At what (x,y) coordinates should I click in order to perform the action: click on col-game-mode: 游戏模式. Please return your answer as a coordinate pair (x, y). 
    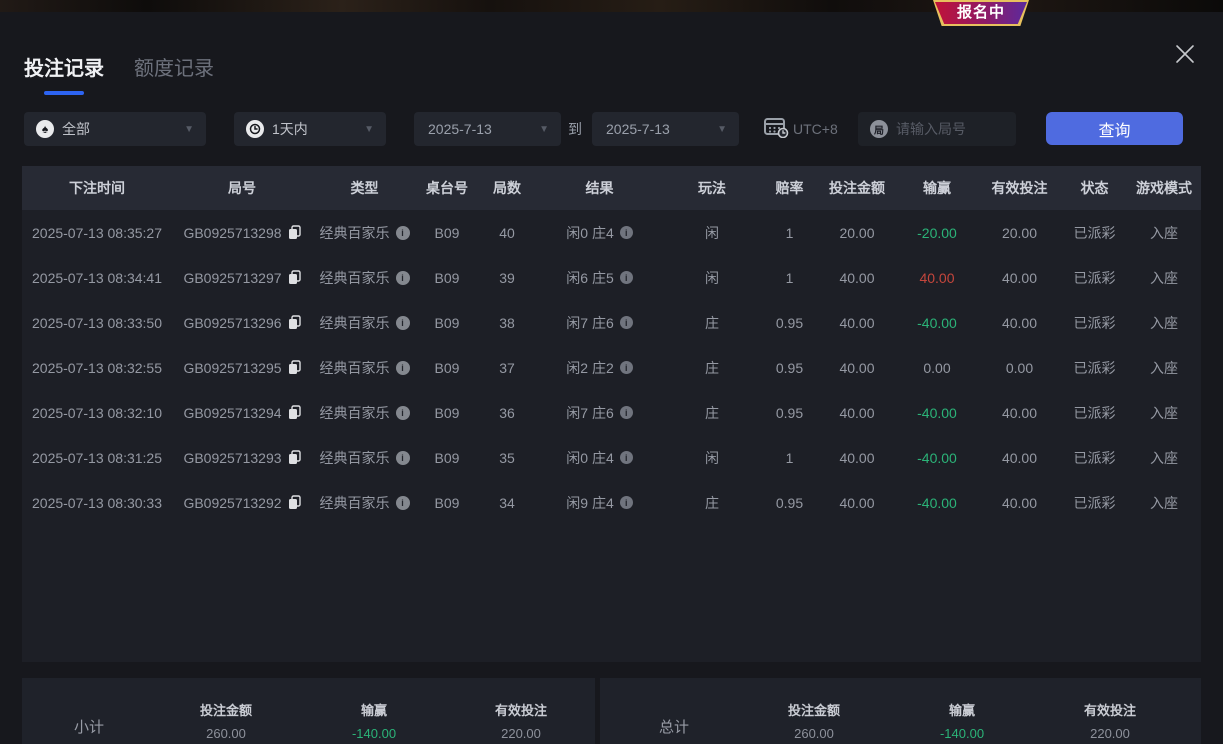
    Looking at the image, I should click on (1164, 188).